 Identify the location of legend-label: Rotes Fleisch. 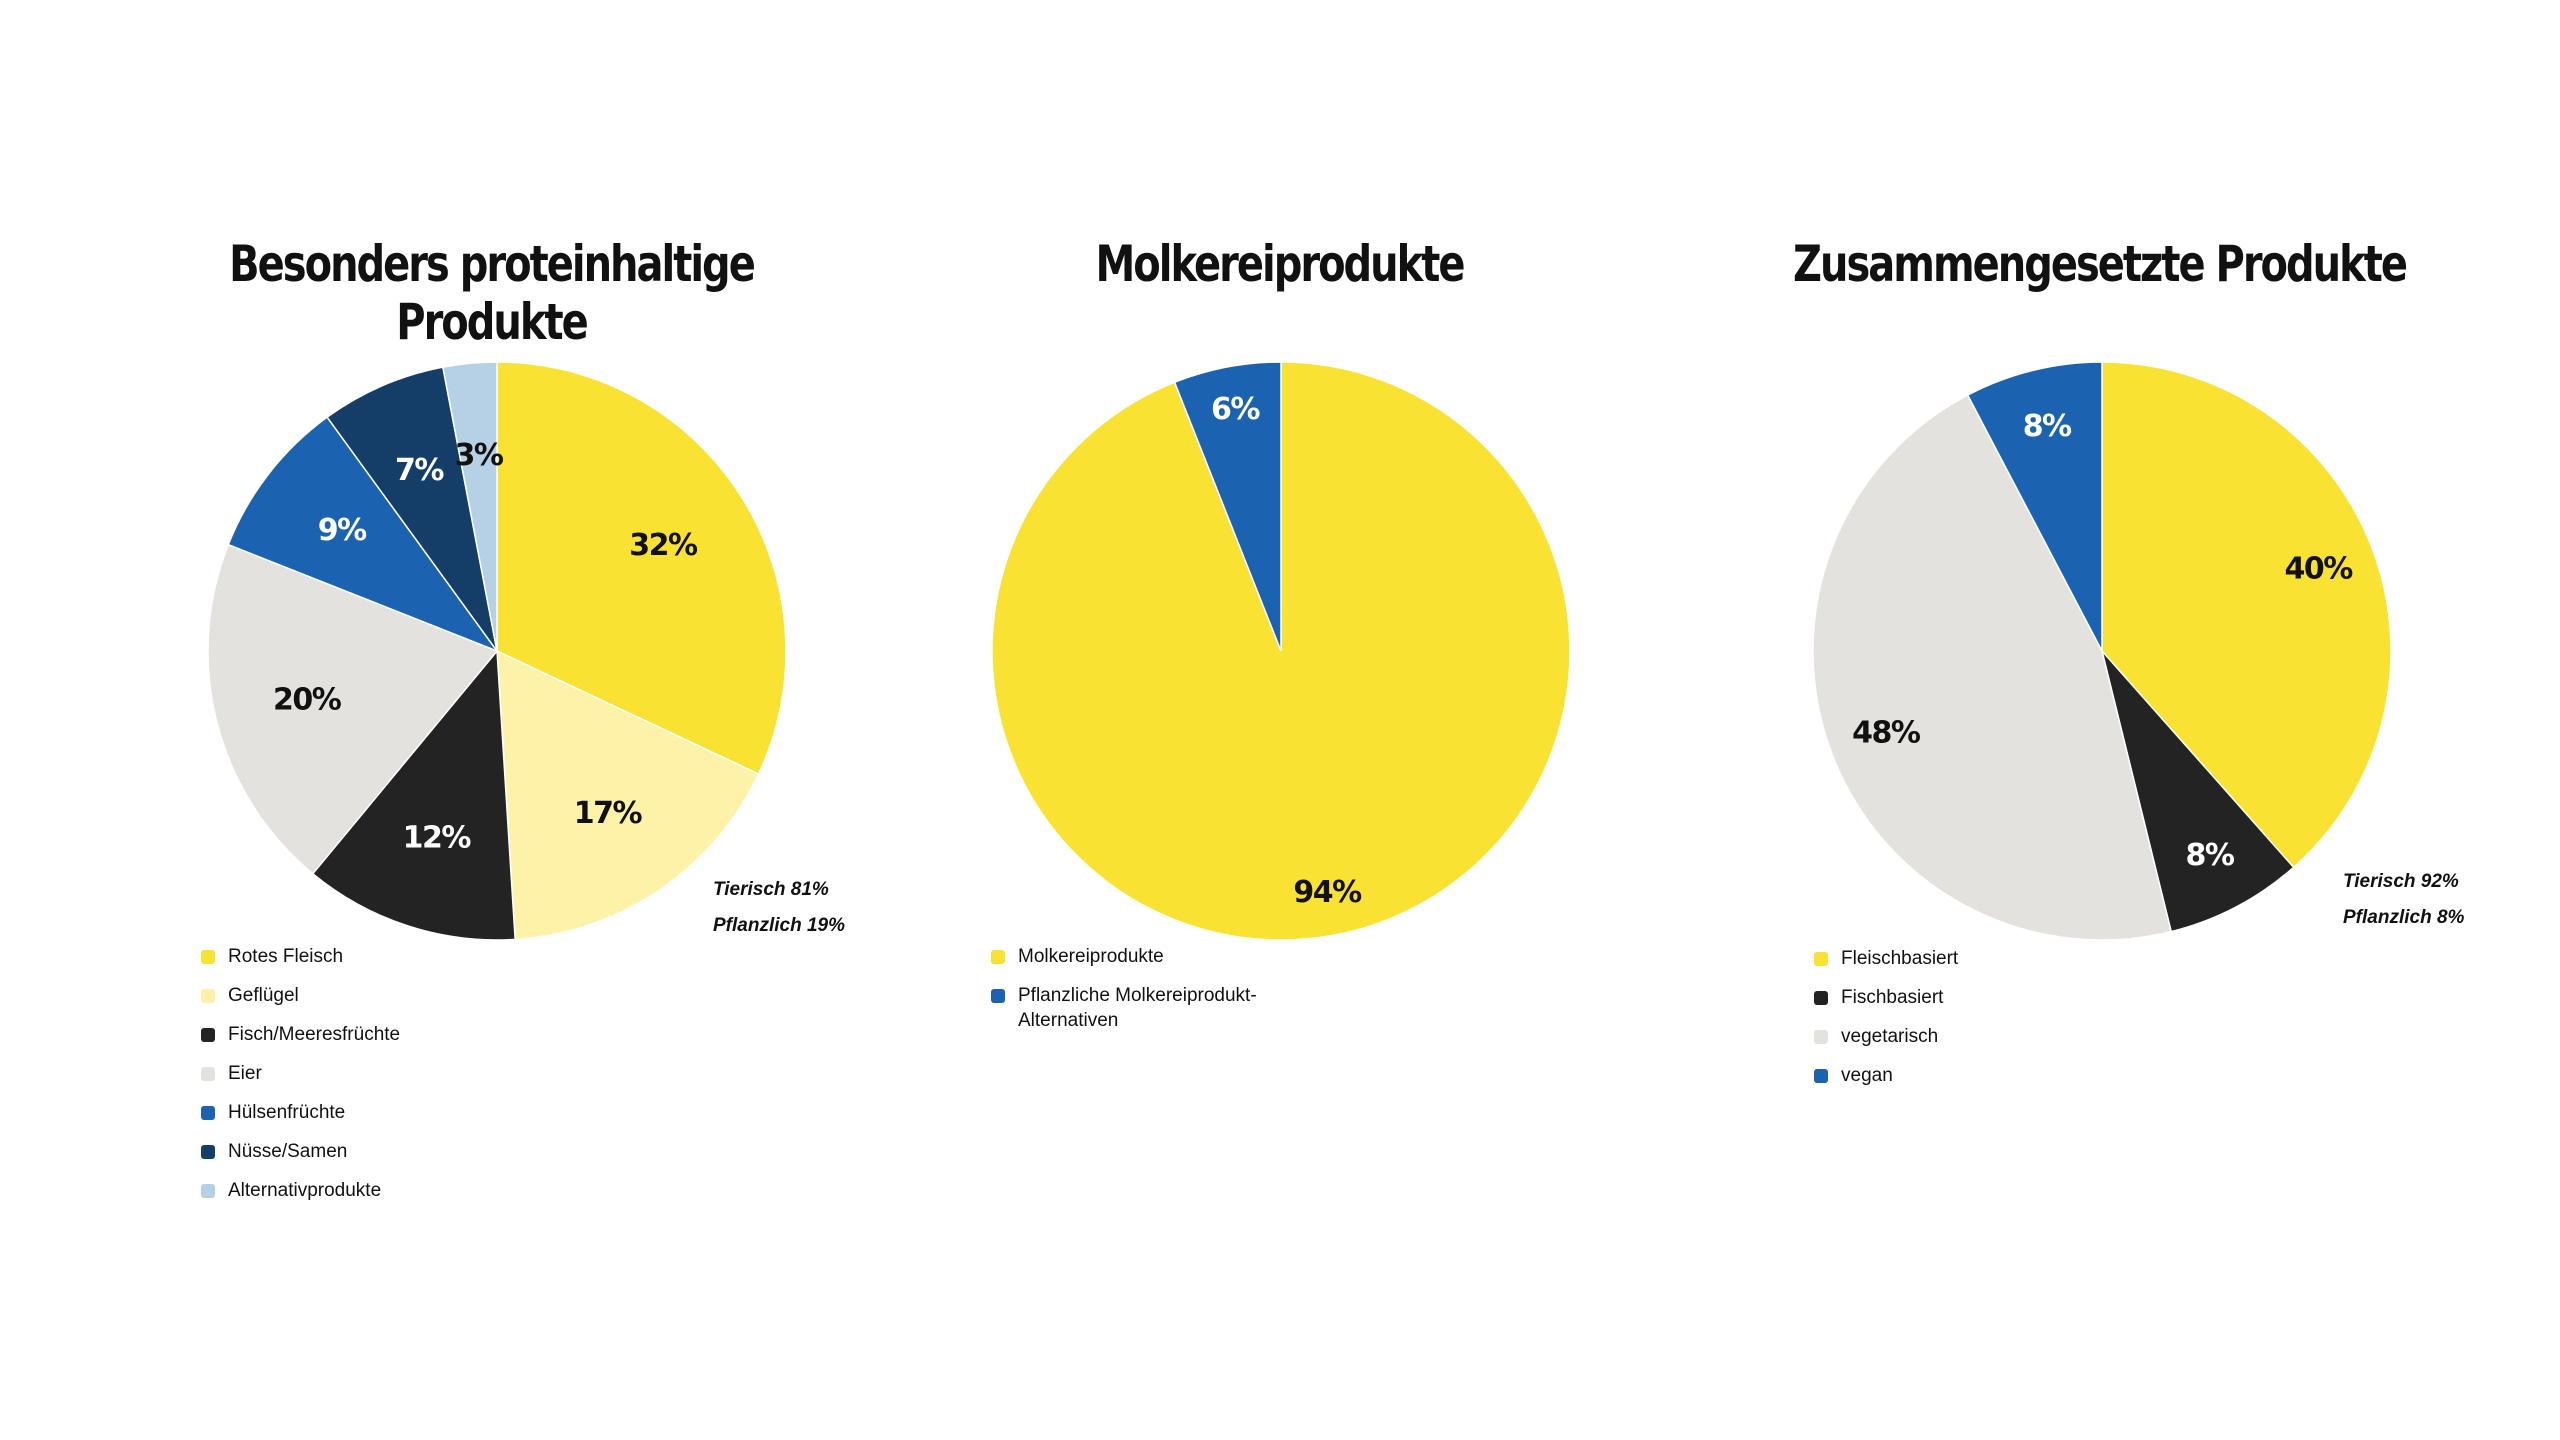
(286, 956).